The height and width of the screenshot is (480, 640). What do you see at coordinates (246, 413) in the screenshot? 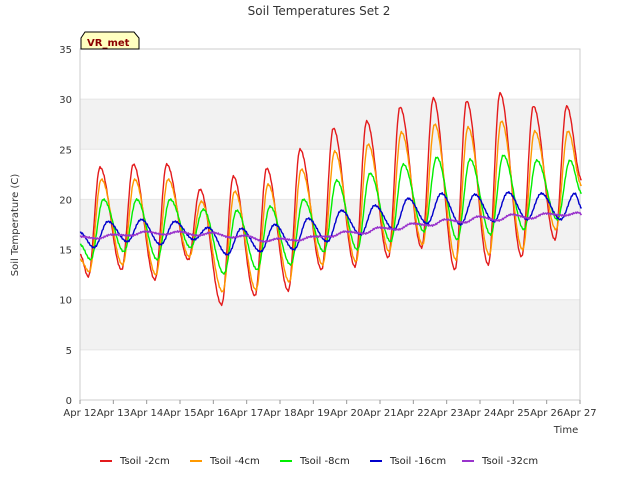
I see `x-tick-label: Apr 17` at bounding box center [246, 413].